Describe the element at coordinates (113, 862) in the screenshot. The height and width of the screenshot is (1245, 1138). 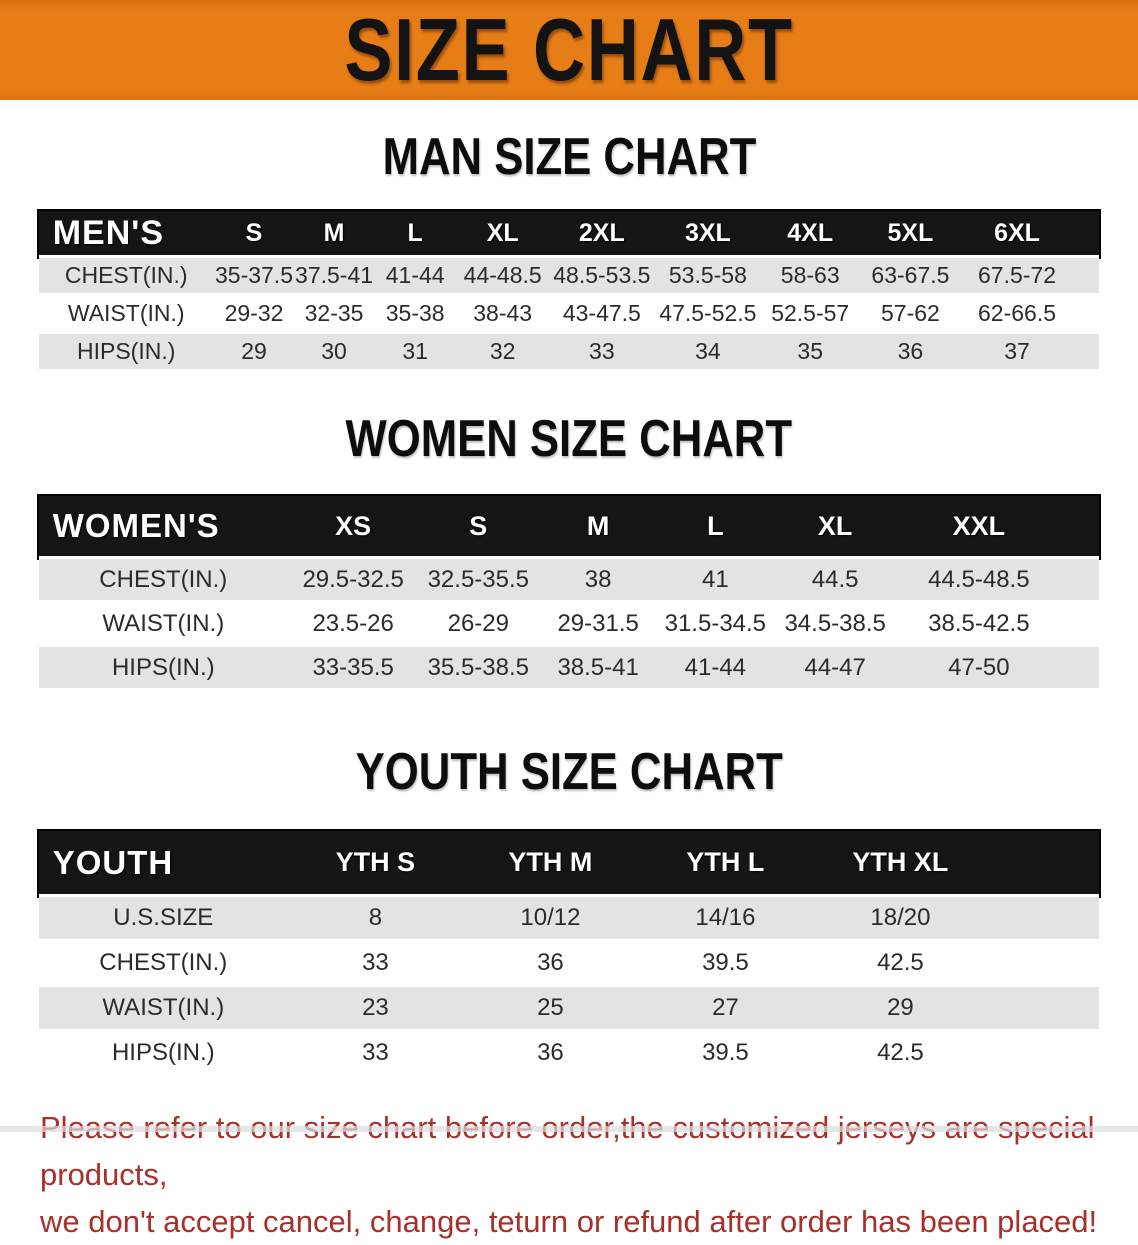
I see `table-title-cell: YOUTH` at that location.